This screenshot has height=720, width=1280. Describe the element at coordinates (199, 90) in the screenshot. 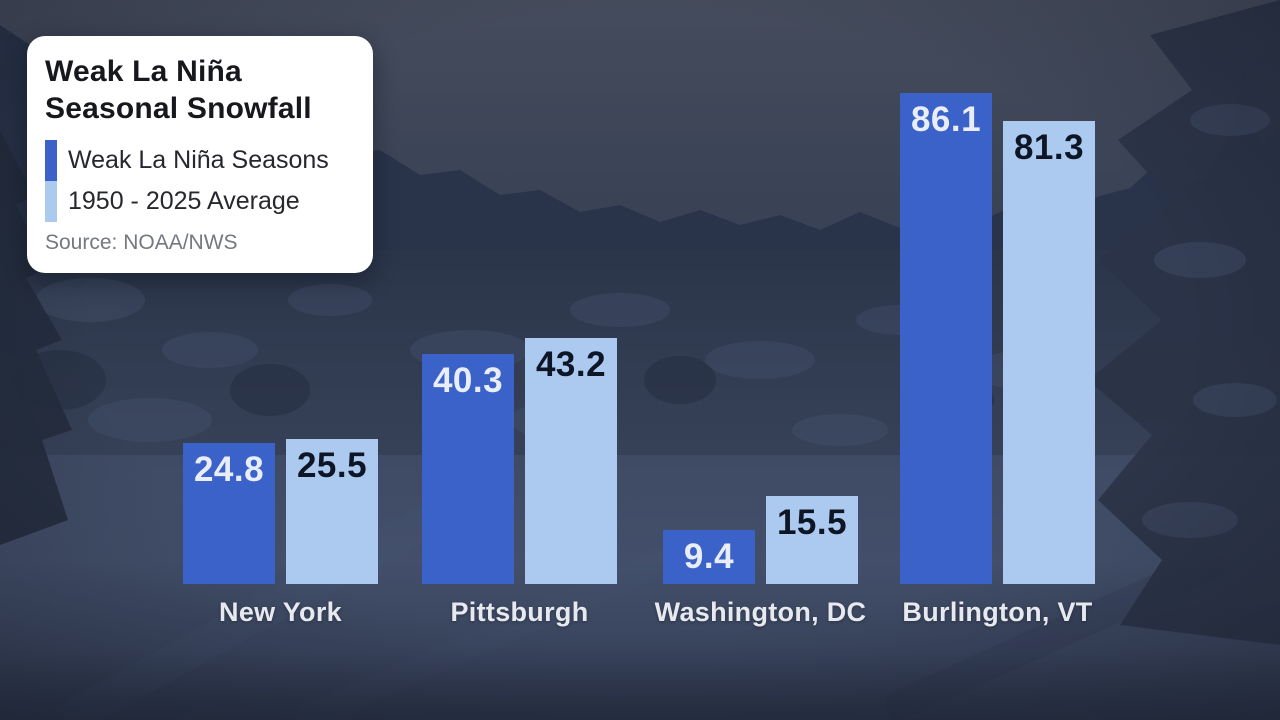

I see `chart-title: Weak La Niña Seasonal Snowfall` at that location.